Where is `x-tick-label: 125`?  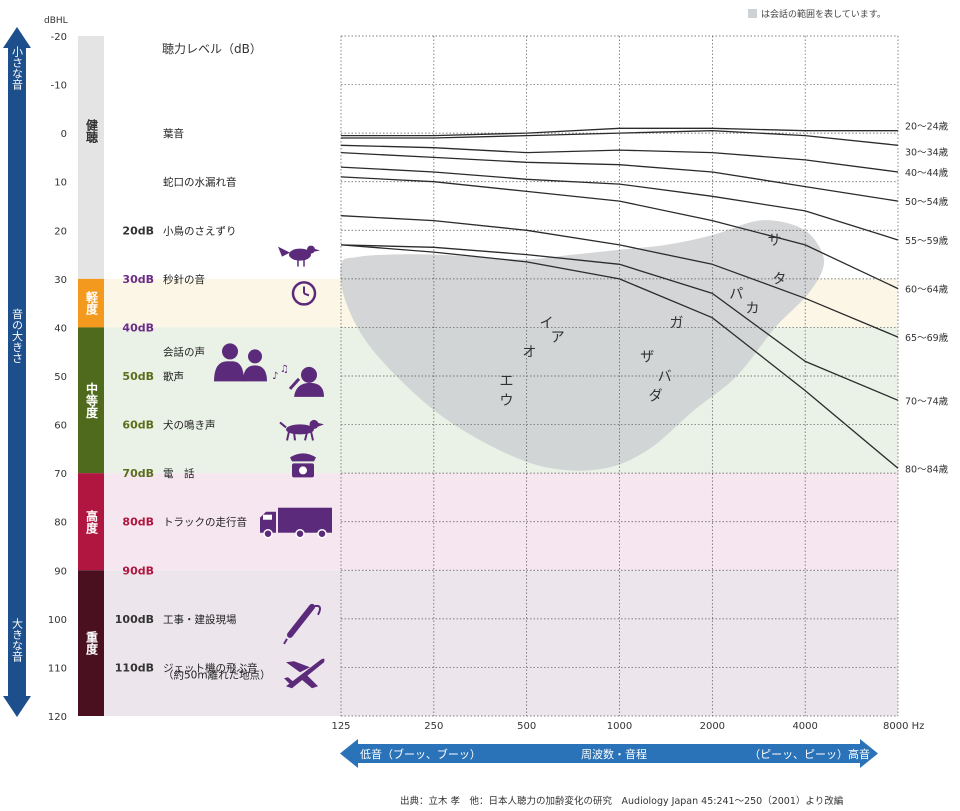 x-tick-label: 125 is located at coordinates (340, 726).